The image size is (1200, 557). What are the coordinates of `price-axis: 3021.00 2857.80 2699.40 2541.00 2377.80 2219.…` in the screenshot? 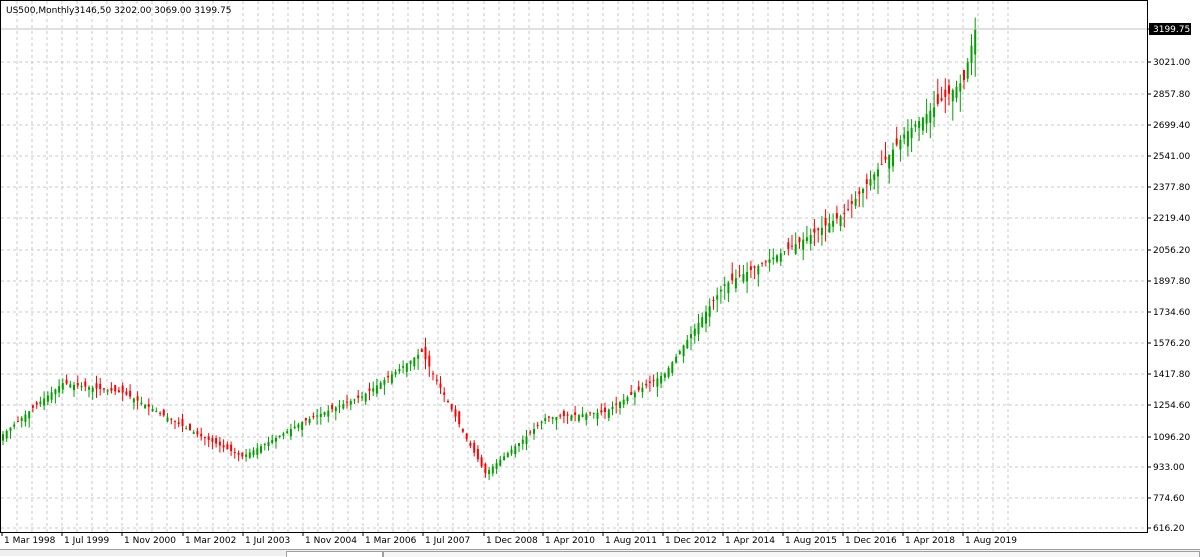 It's located at (1168, 281).